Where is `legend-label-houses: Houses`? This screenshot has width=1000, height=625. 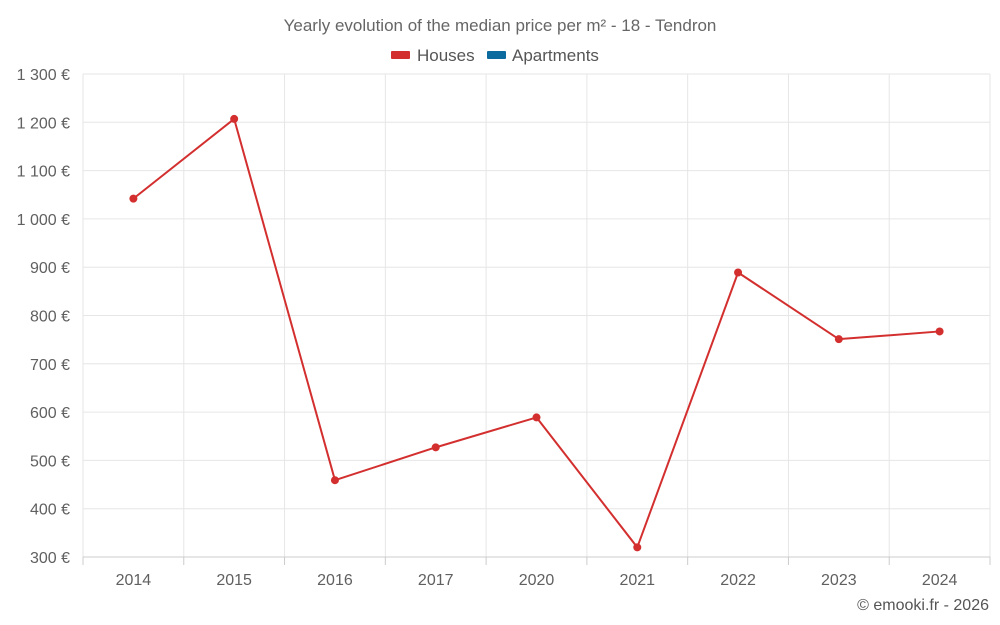
legend-label-houses: Houses is located at coordinates (446, 55).